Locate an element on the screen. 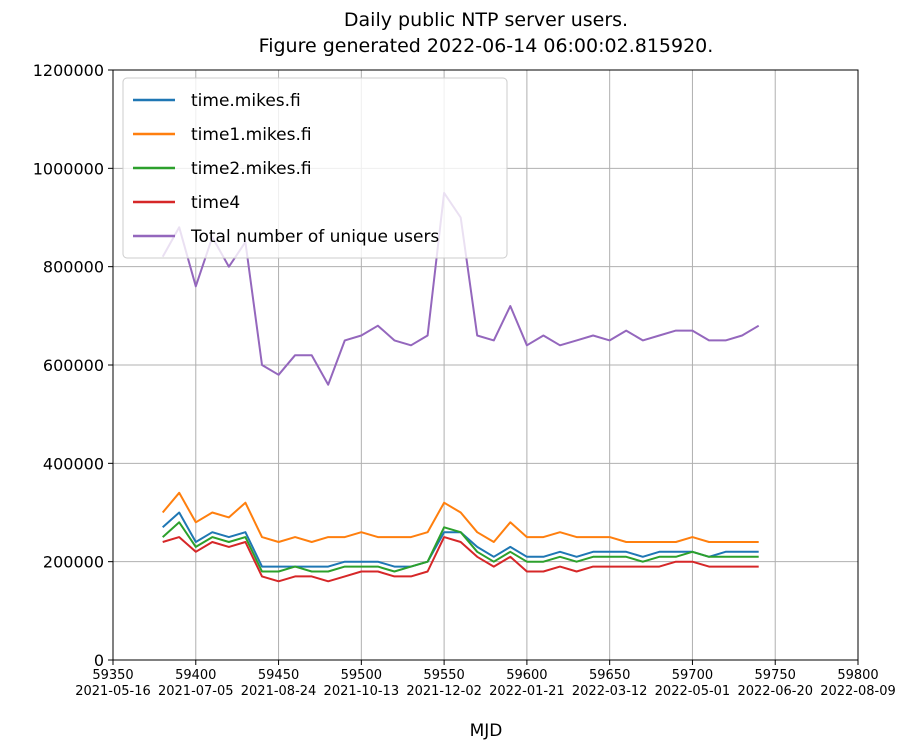 The image size is (910, 751). x-tick-label: 59400 is located at coordinates (195, 675).